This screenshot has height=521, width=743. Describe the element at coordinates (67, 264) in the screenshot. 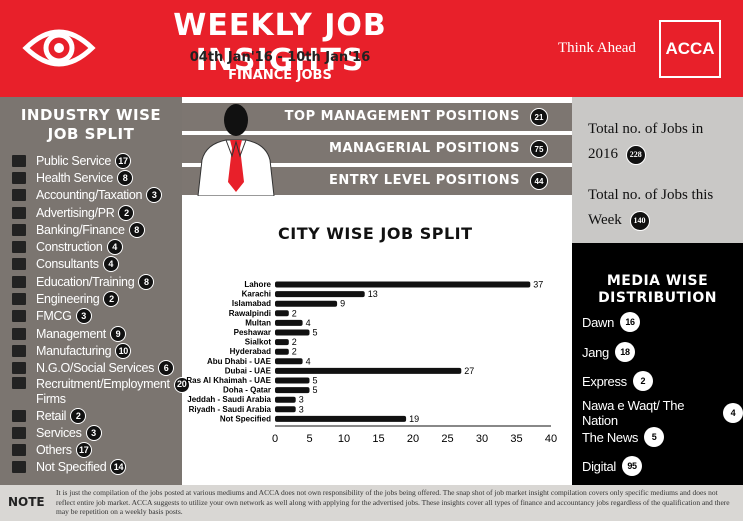

I see `industry-label: Consultants` at that location.